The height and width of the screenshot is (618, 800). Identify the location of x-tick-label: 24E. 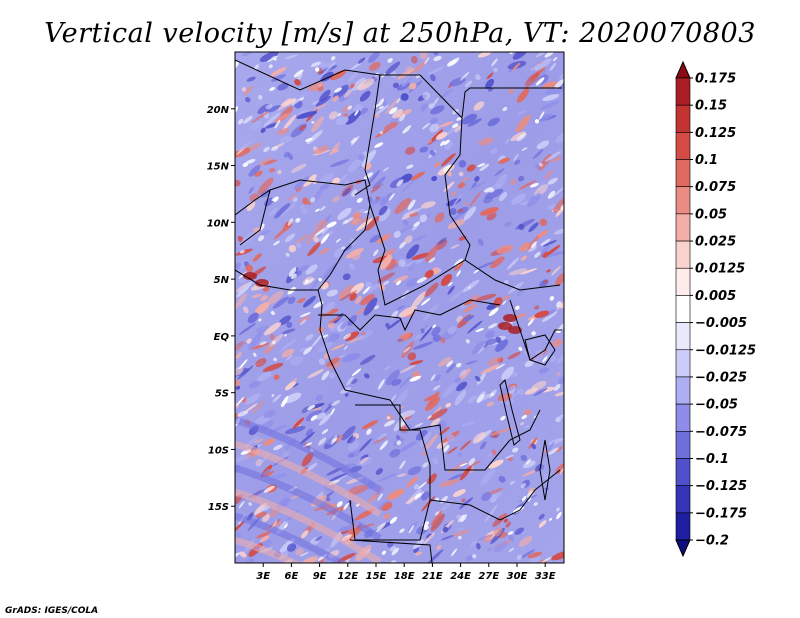
(460, 576).